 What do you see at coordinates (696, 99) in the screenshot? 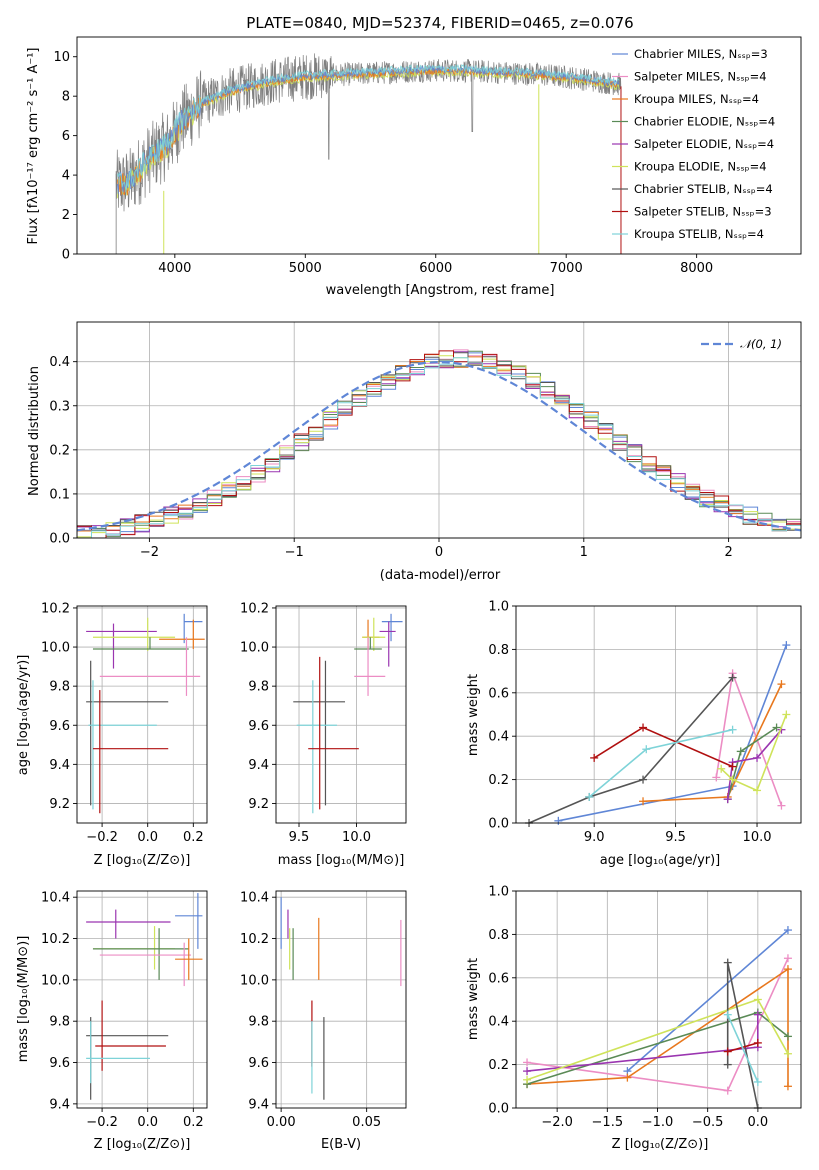
I see `legend-label-krou_miles: Kroupa MILES, Nₛₛₚ=4` at bounding box center [696, 99].